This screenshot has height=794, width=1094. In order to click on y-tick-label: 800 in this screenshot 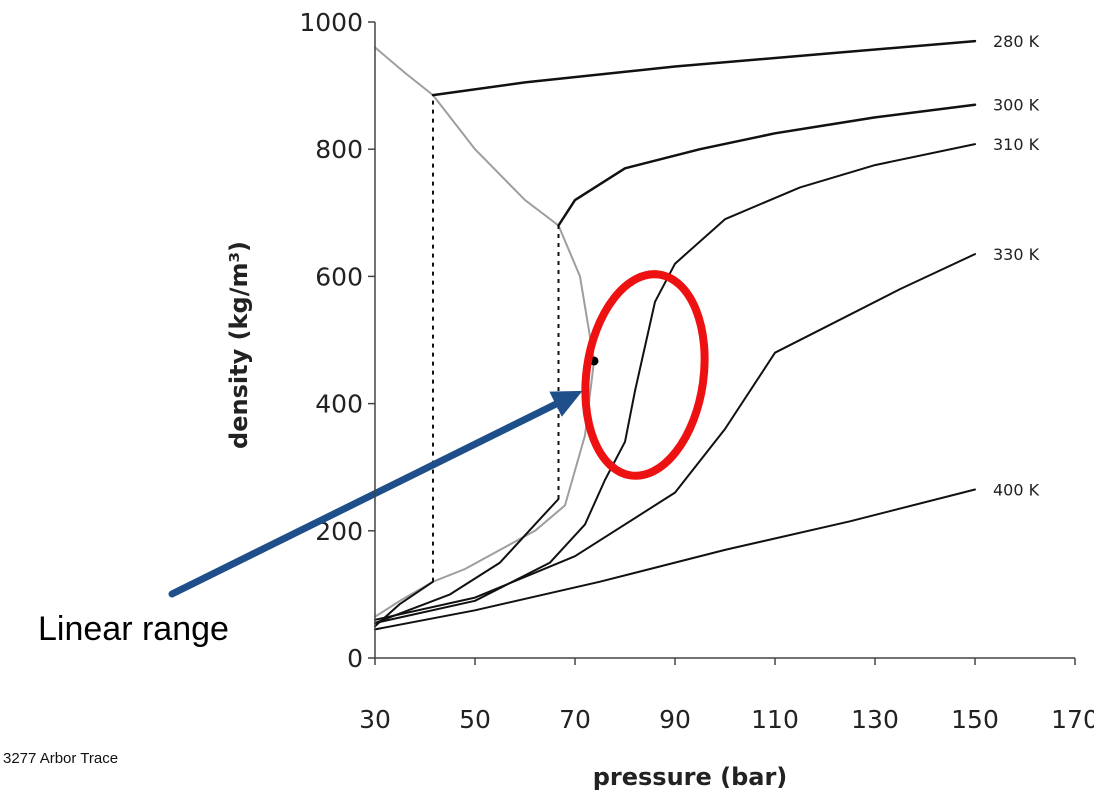, I will do `click(339, 149)`.